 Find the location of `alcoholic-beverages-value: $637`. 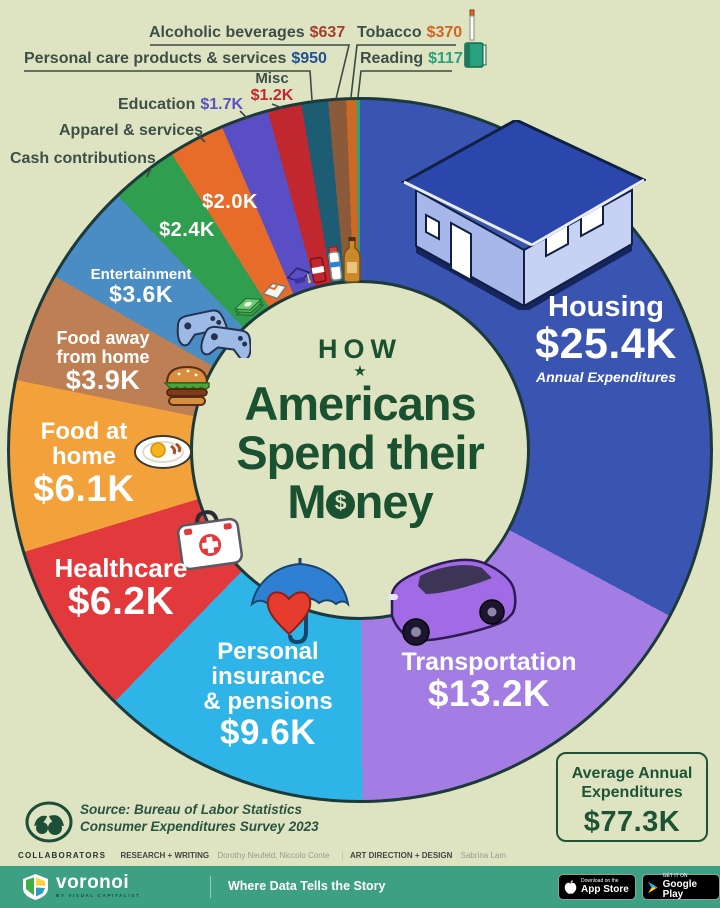

alcoholic-beverages-value: $637 is located at coordinates (327, 32).